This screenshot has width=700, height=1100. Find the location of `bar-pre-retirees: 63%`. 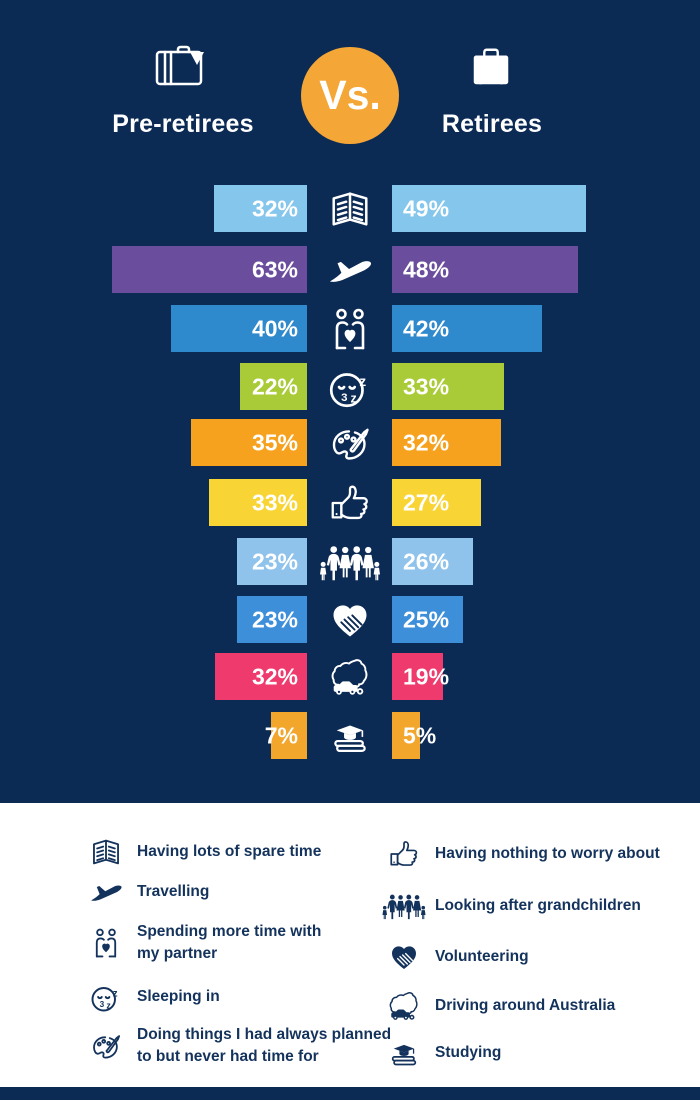

bar-pre-retirees: 63% is located at coordinates (209, 269).